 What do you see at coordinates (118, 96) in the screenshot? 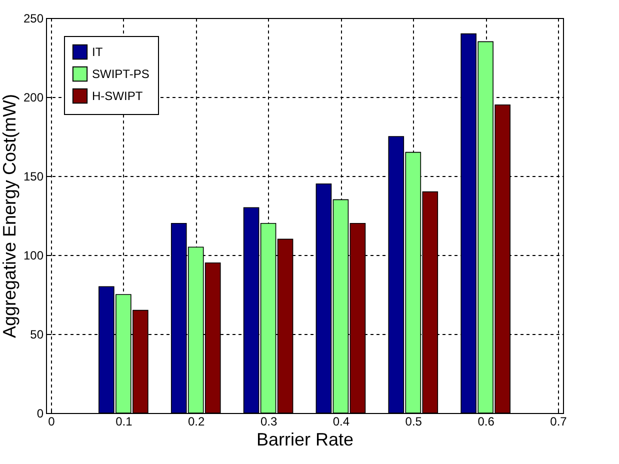
I see `legend-label: H-SWIPT` at bounding box center [118, 96].